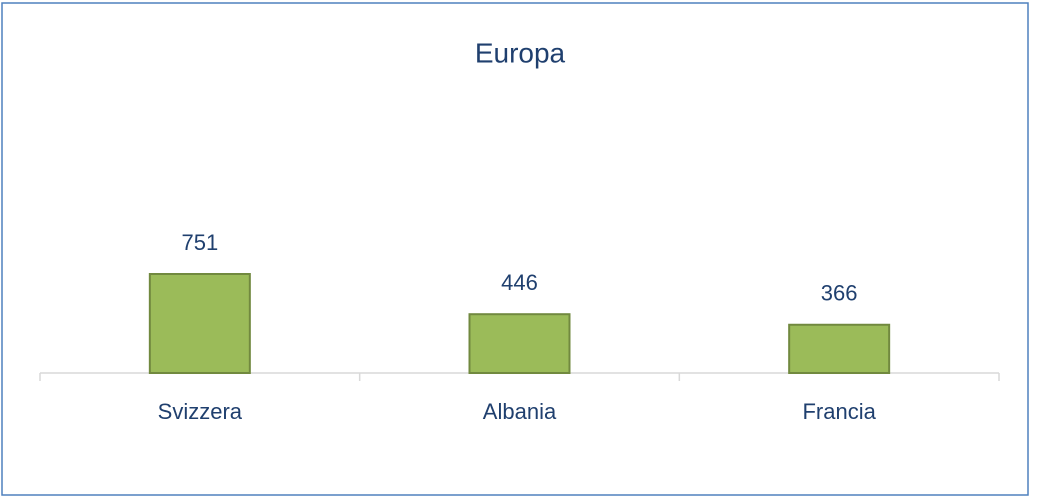 The height and width of the screenshot is (499, 1037). Describe the element at coordinates (200, 411) in the screenshot. I see `x-tick-label: Svizzera` at that location.